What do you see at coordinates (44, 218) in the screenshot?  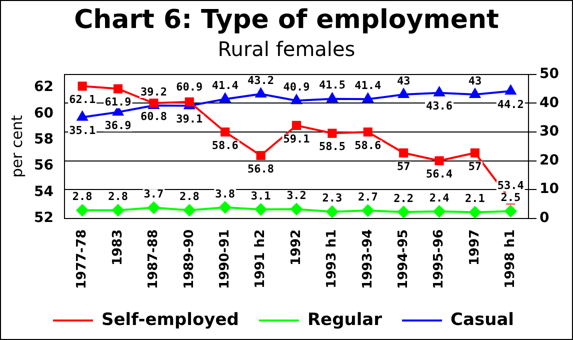 I see `y-tick-label: 52` at bounding box center [44, 218].